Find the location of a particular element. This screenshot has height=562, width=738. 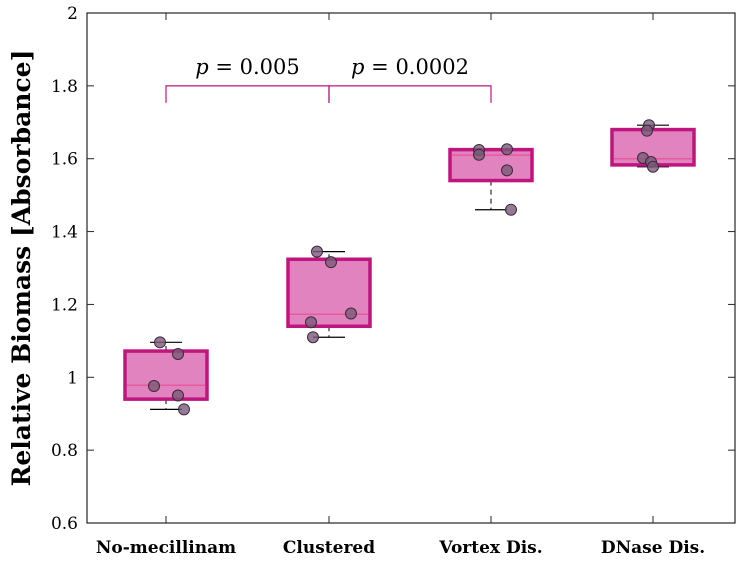

p-value-label: p = 0.005 is located at coordinates (247, 67).